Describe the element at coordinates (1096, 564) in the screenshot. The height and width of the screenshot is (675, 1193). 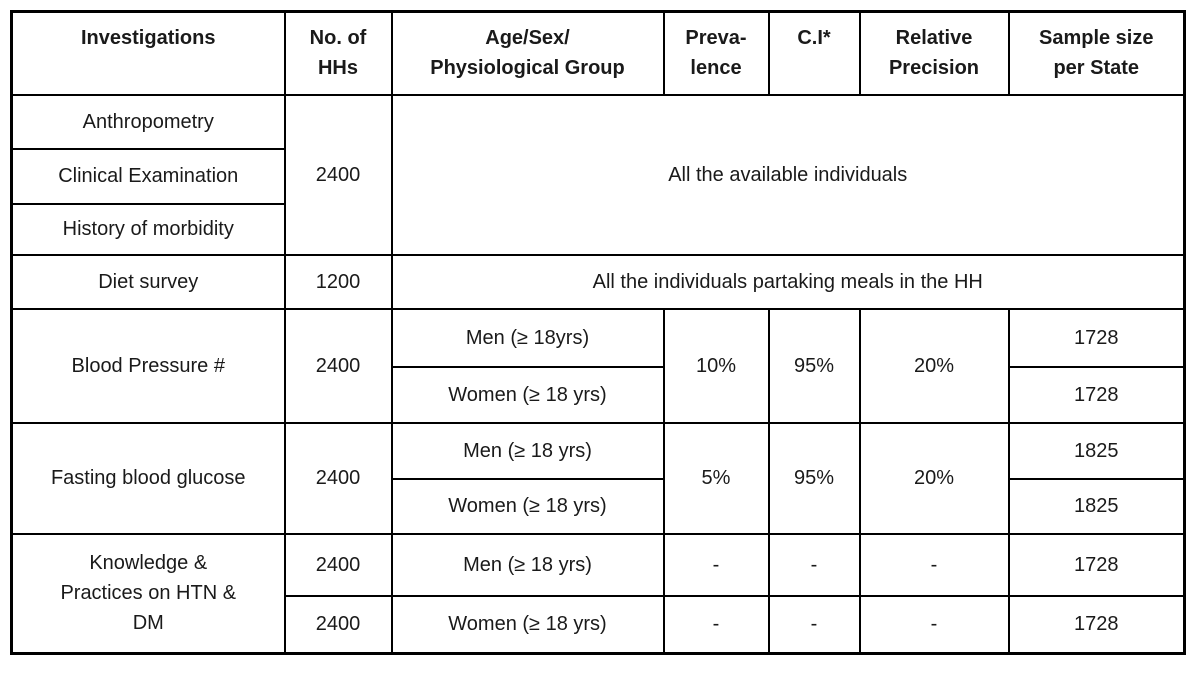
I see `cell-knowledge-men-sample: 1728` at that location.